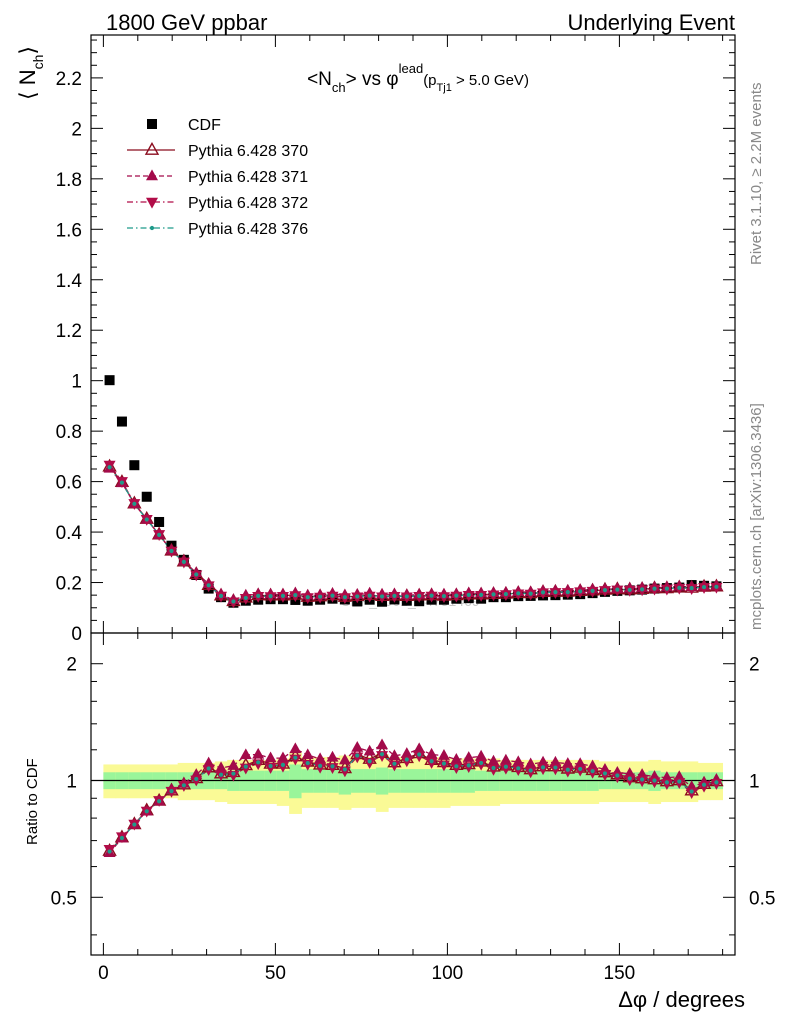 The image size is (786, 1024). What do you see at coordinates (69, 79) in the screenshot?
I see `main-y-tick-label: 2.2` at bounding box center [69, 79].